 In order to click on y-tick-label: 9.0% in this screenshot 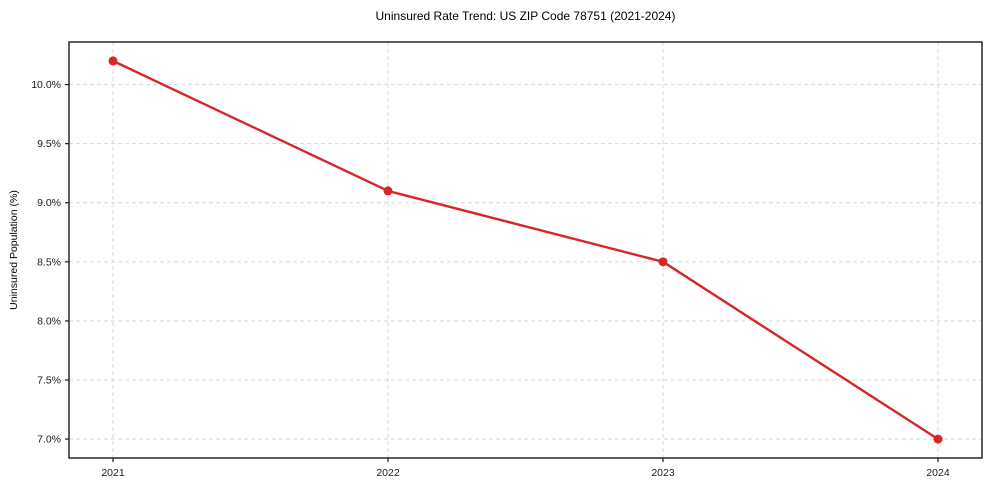, I will do `click(49, 203)`.